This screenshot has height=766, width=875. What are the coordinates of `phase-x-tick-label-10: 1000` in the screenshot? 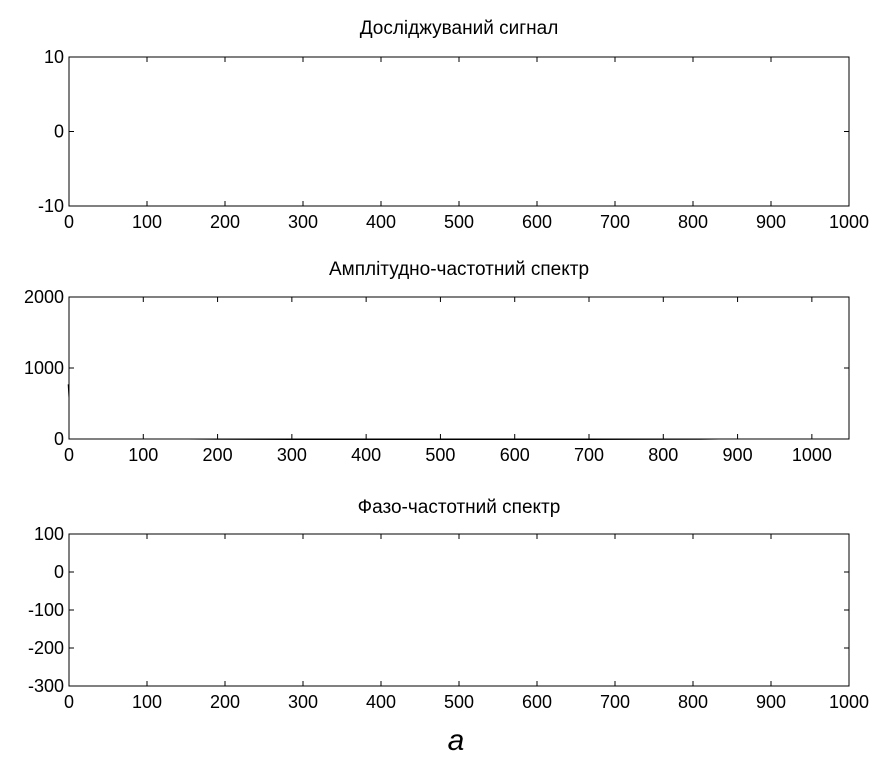 It's located at (849, 702).